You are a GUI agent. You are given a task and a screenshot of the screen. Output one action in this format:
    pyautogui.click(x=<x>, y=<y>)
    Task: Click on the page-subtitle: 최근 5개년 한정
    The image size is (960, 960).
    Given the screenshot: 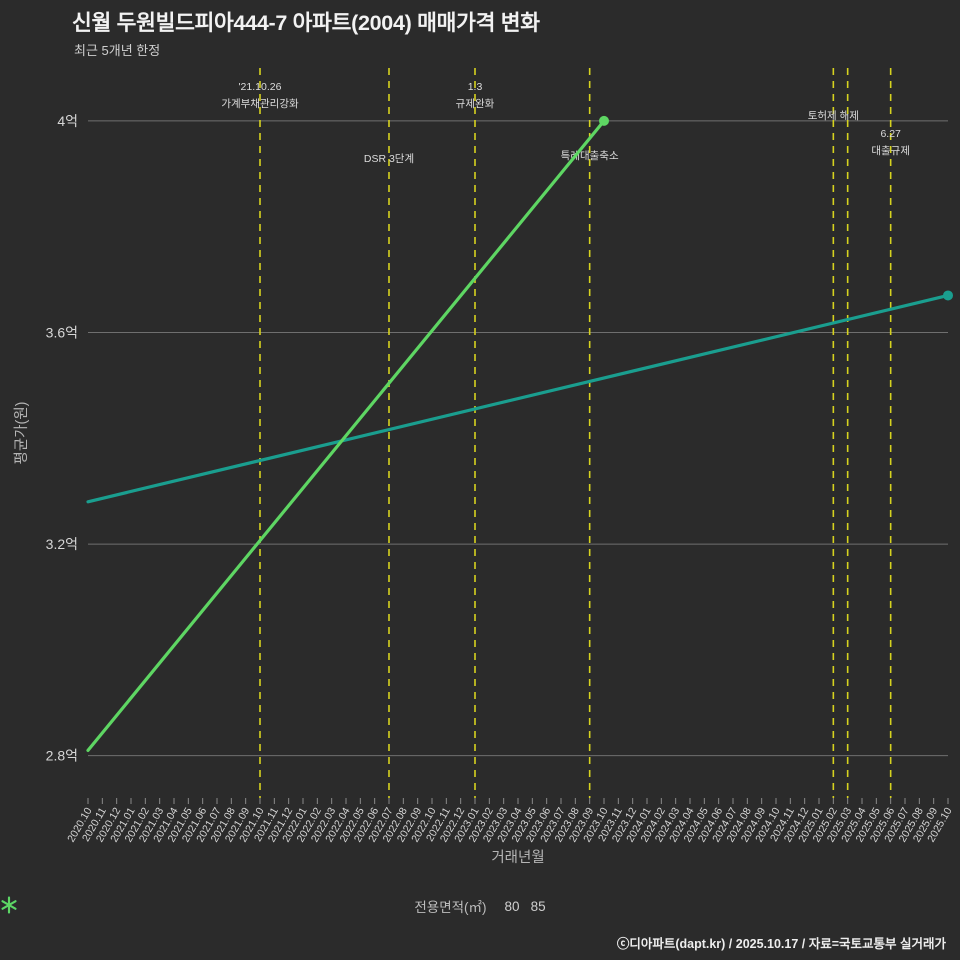 What is the action you would take?
    pyautogui.click(x=117, y=50)
    